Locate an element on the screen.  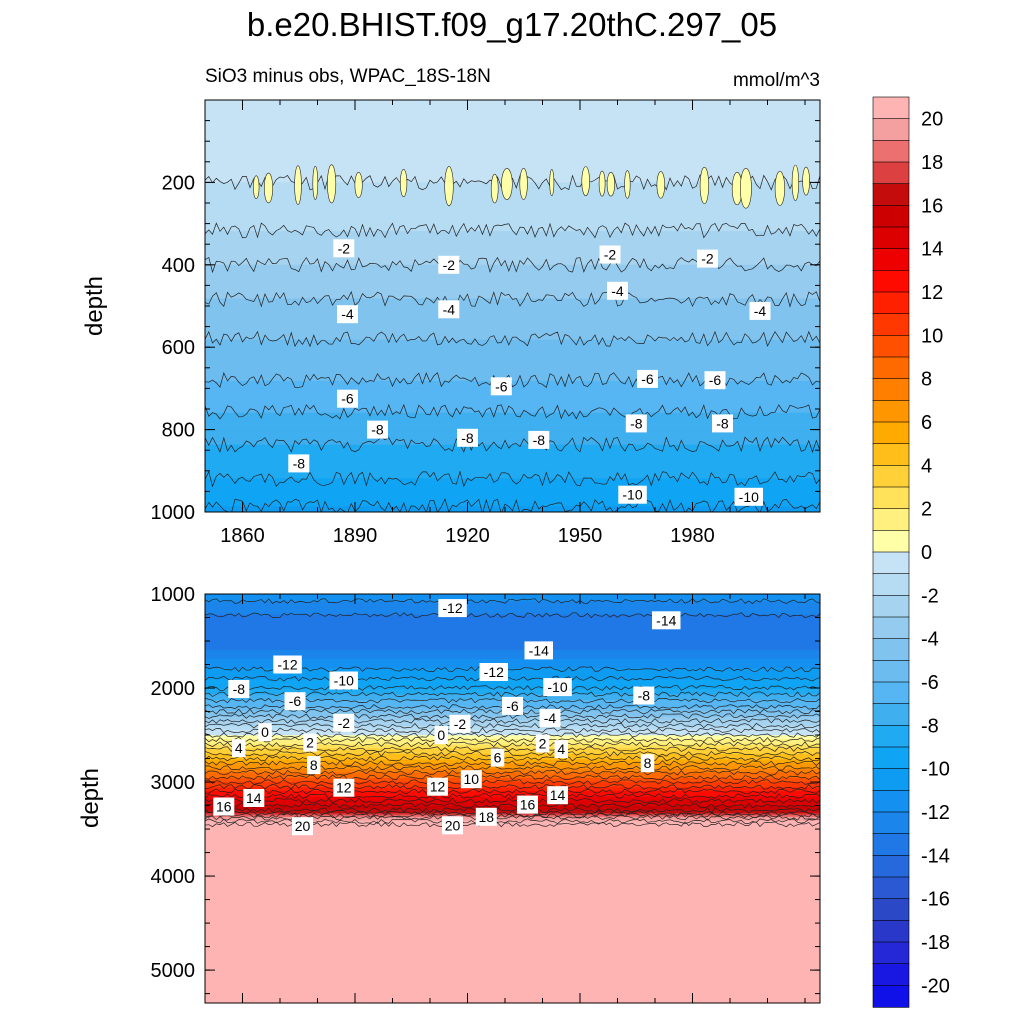
contour-label: 14 is located at coordinates (254, 798).